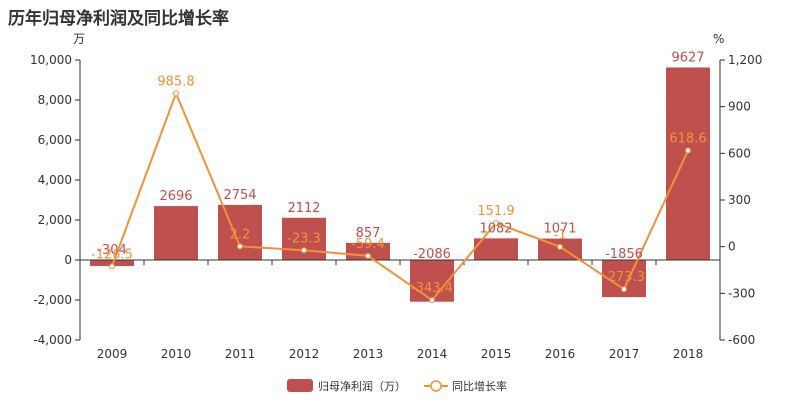 The height and width of the screenshot is (400, 800). I want to click on growth-value-label: -23.3, so click(304, 238).